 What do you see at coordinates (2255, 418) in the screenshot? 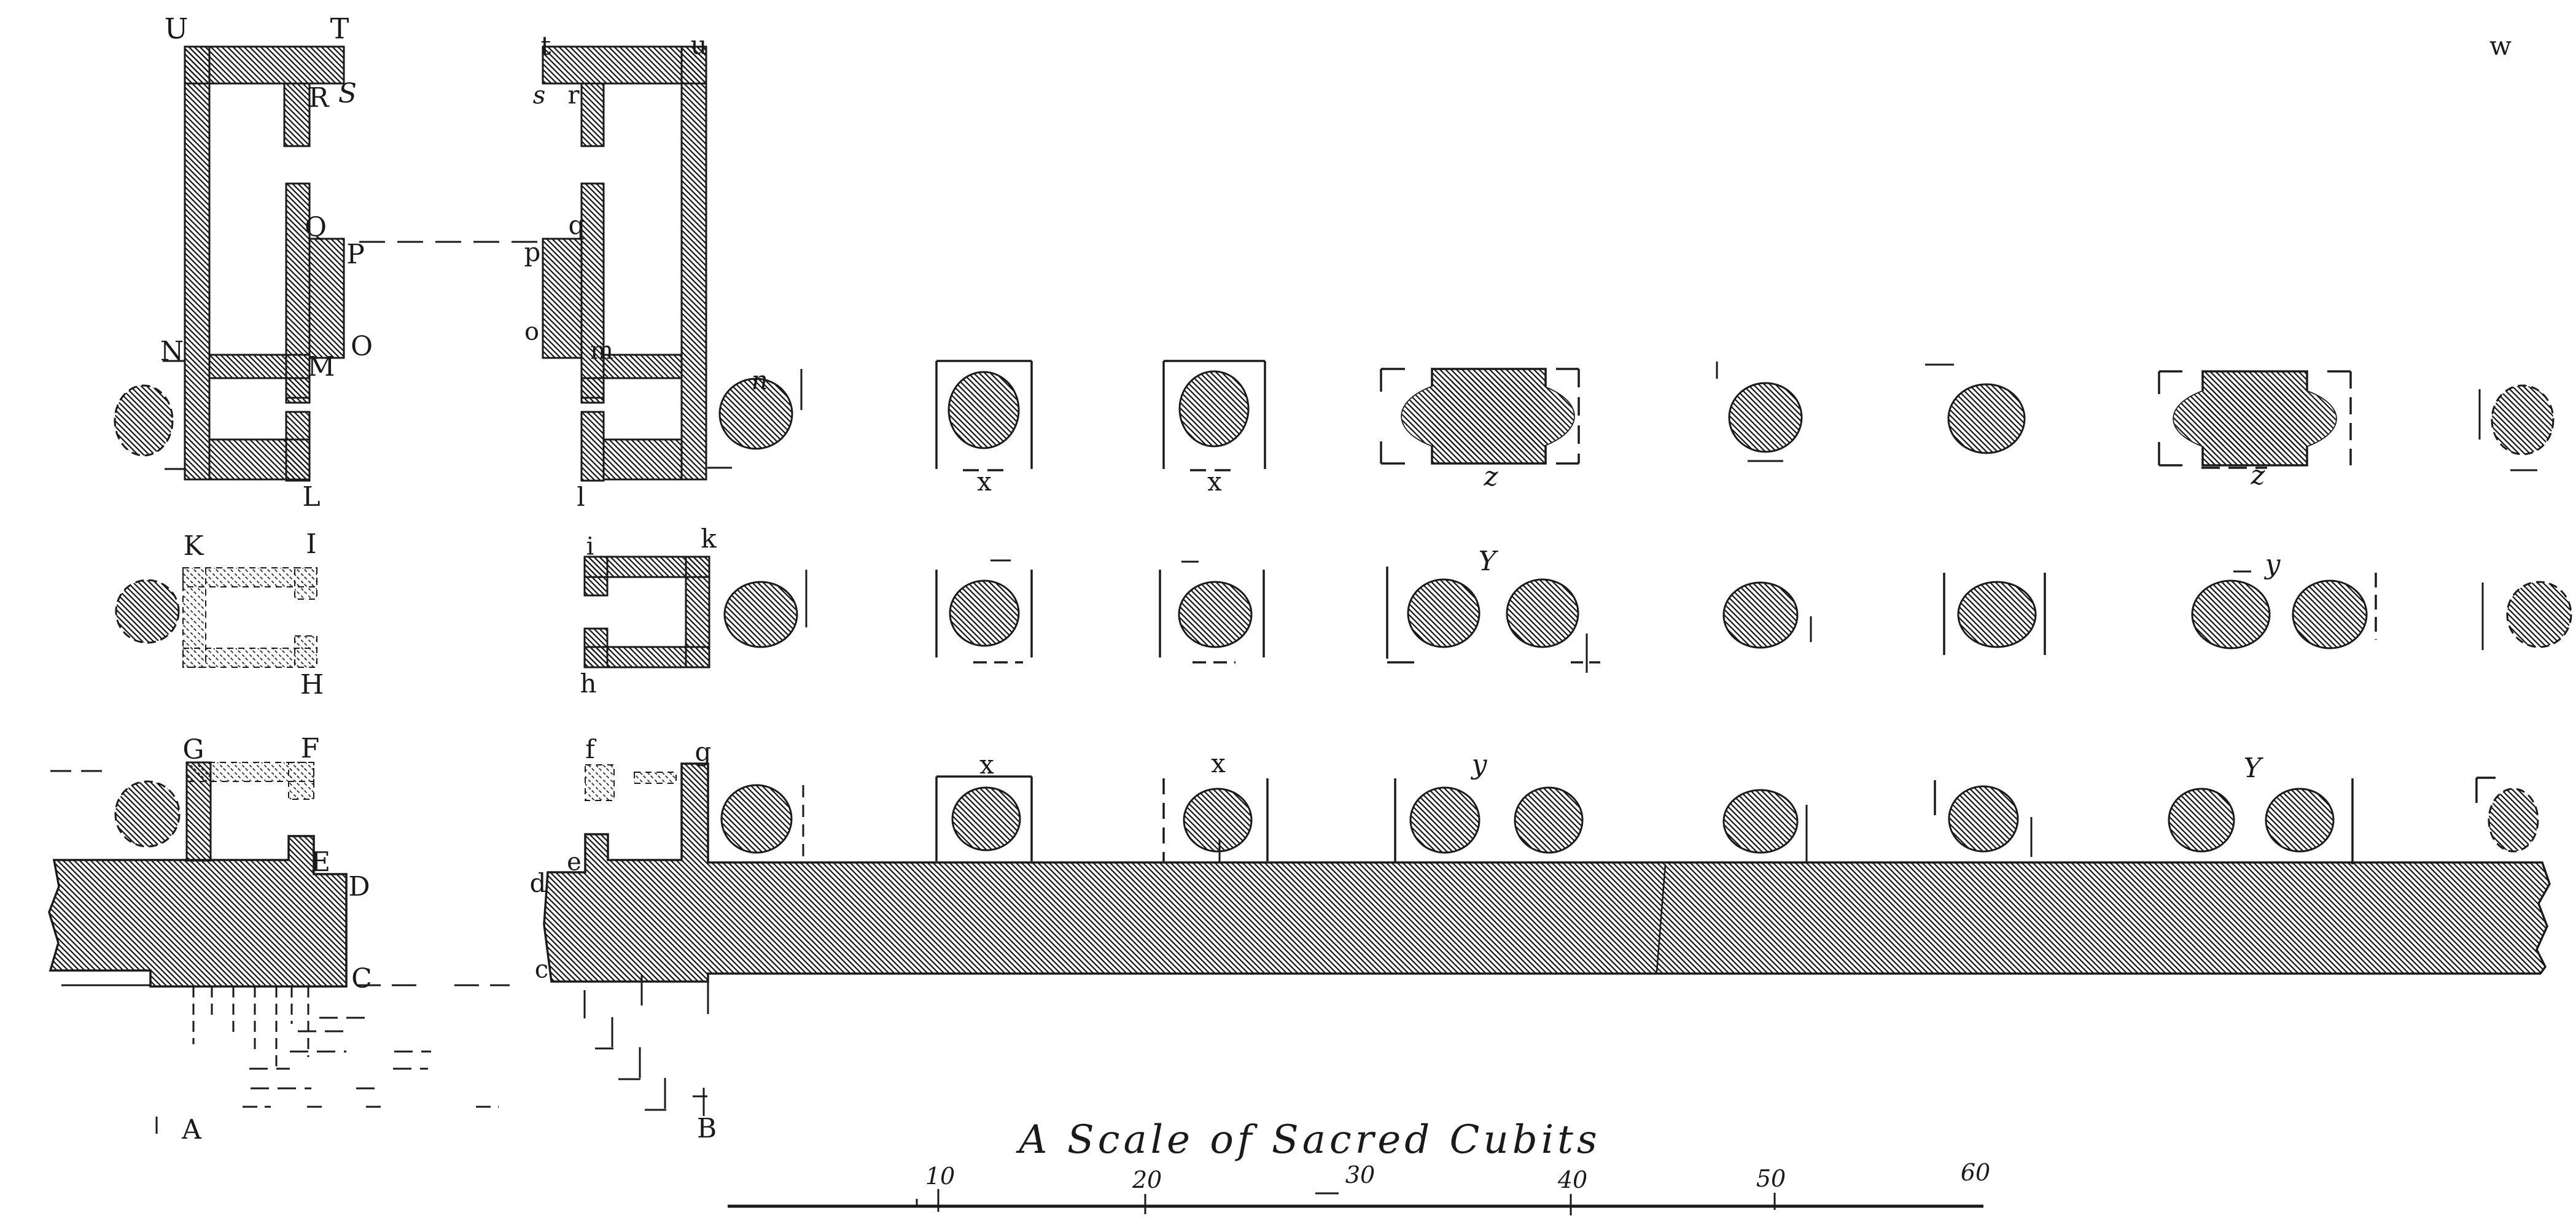
I see `z-pier-east` at bounding box center [2255, 418].